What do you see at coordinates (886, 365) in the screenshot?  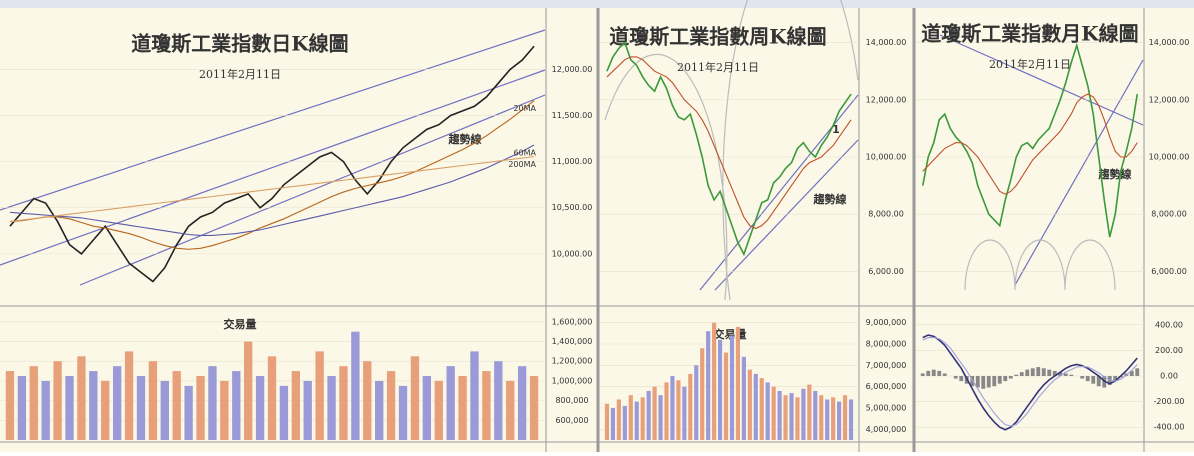 I see `y-tick-label: 7,000,000` at bounding box center [886, 365].